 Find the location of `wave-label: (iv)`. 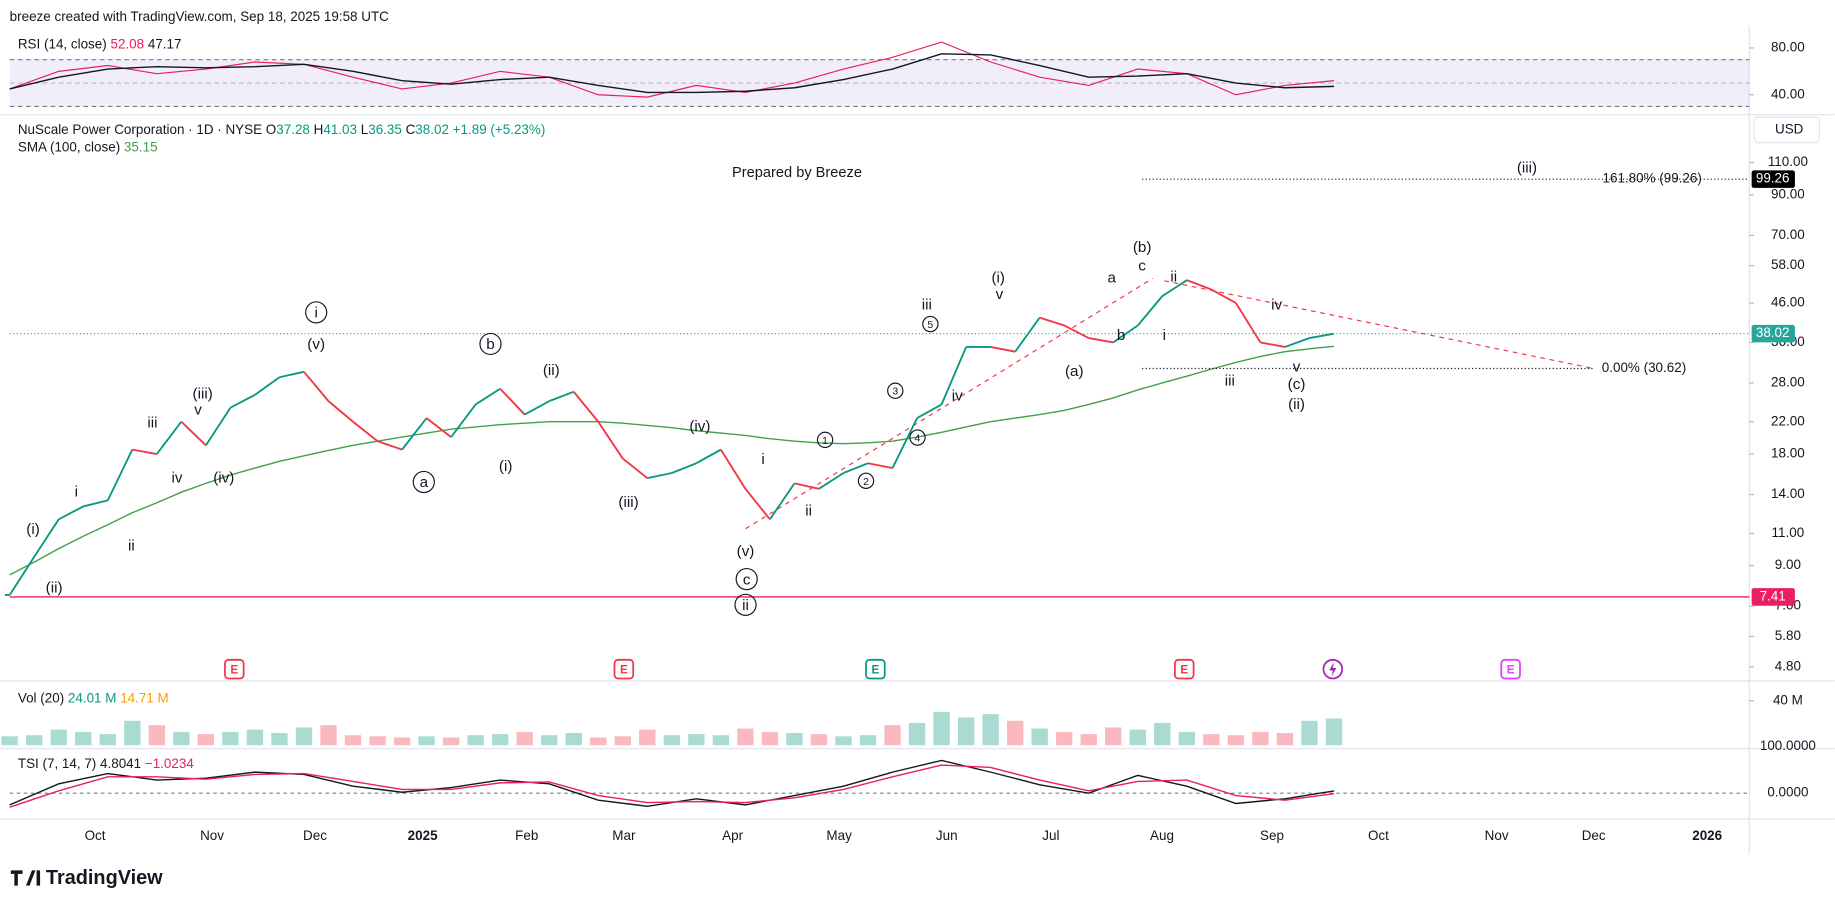

wave-label: (iv) is located at coordinates (699, 426).